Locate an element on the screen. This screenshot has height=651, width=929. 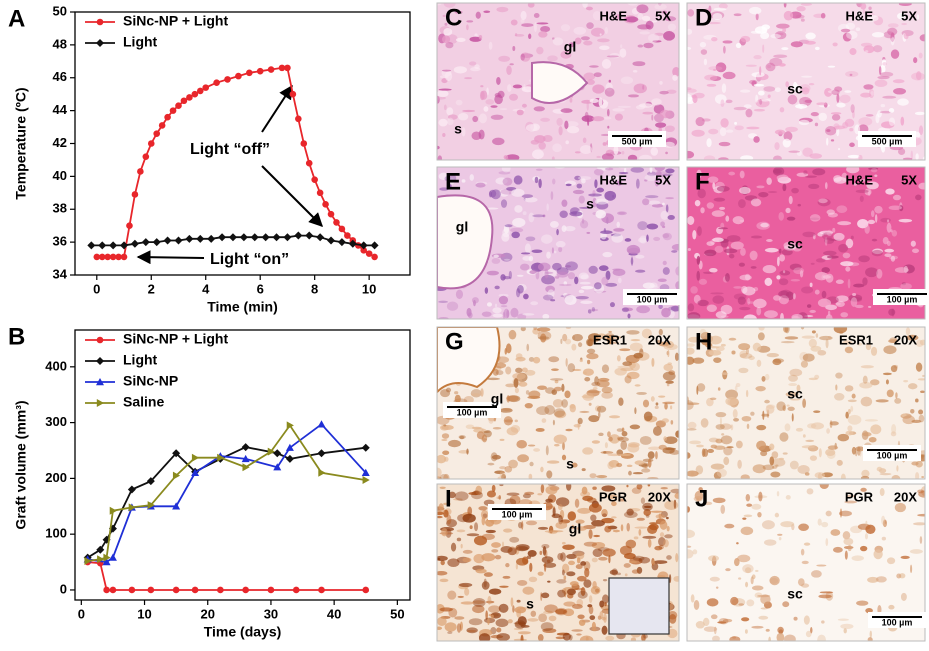
y-axis-label: Graft volume (mm³) is located at coordinates (21, 464).